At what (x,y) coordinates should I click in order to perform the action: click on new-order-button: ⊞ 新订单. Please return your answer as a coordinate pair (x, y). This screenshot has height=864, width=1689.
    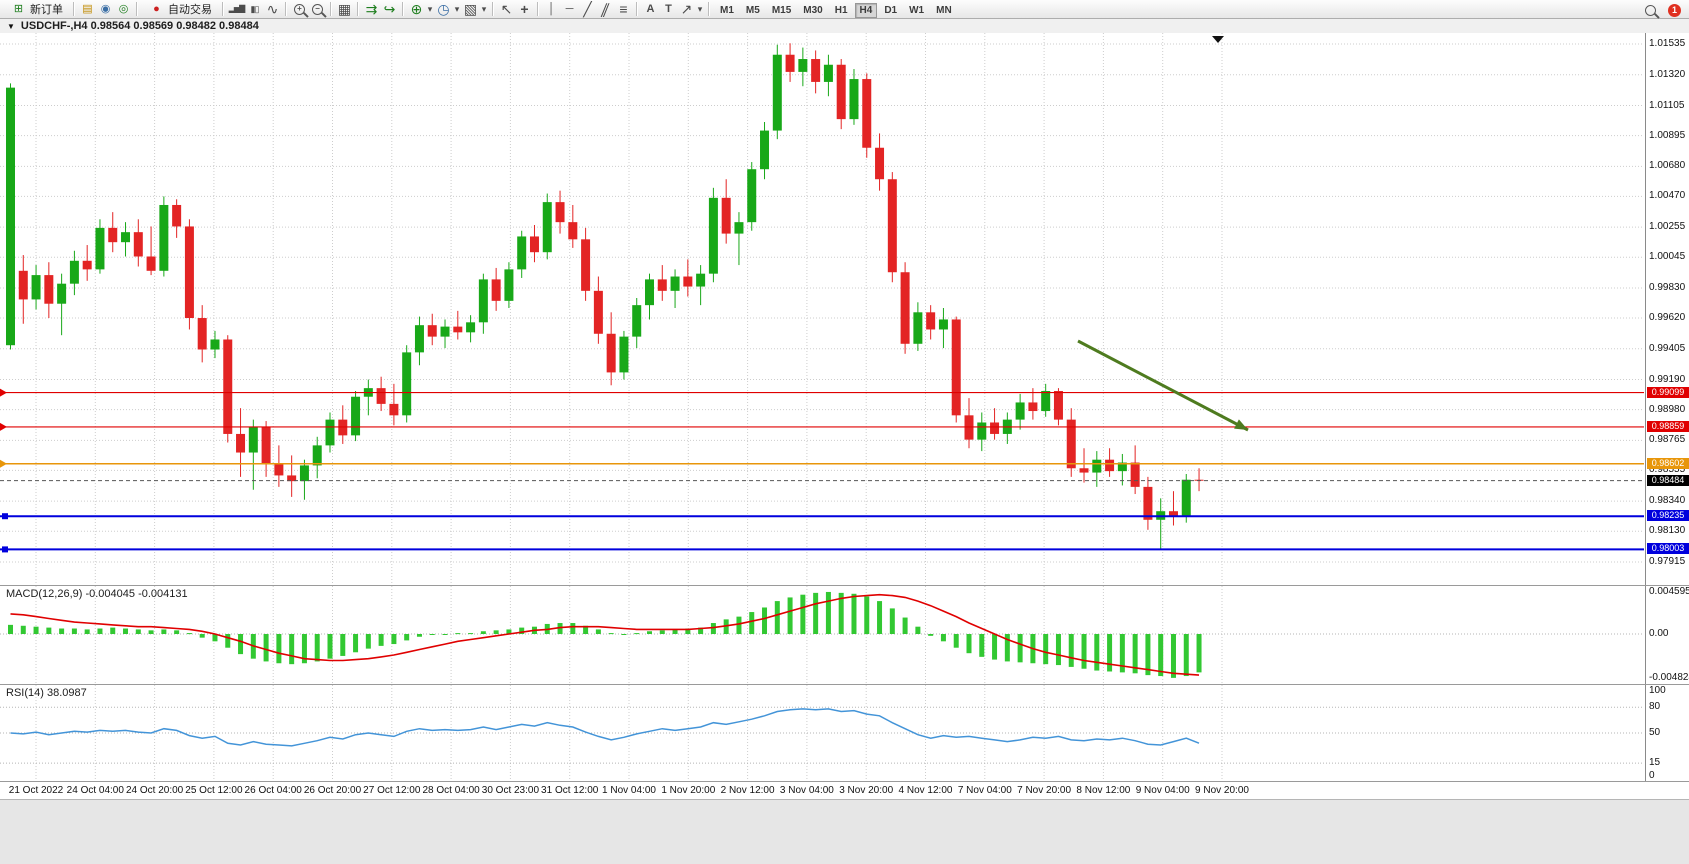
    Looking at the image, I should click on (36, 9).